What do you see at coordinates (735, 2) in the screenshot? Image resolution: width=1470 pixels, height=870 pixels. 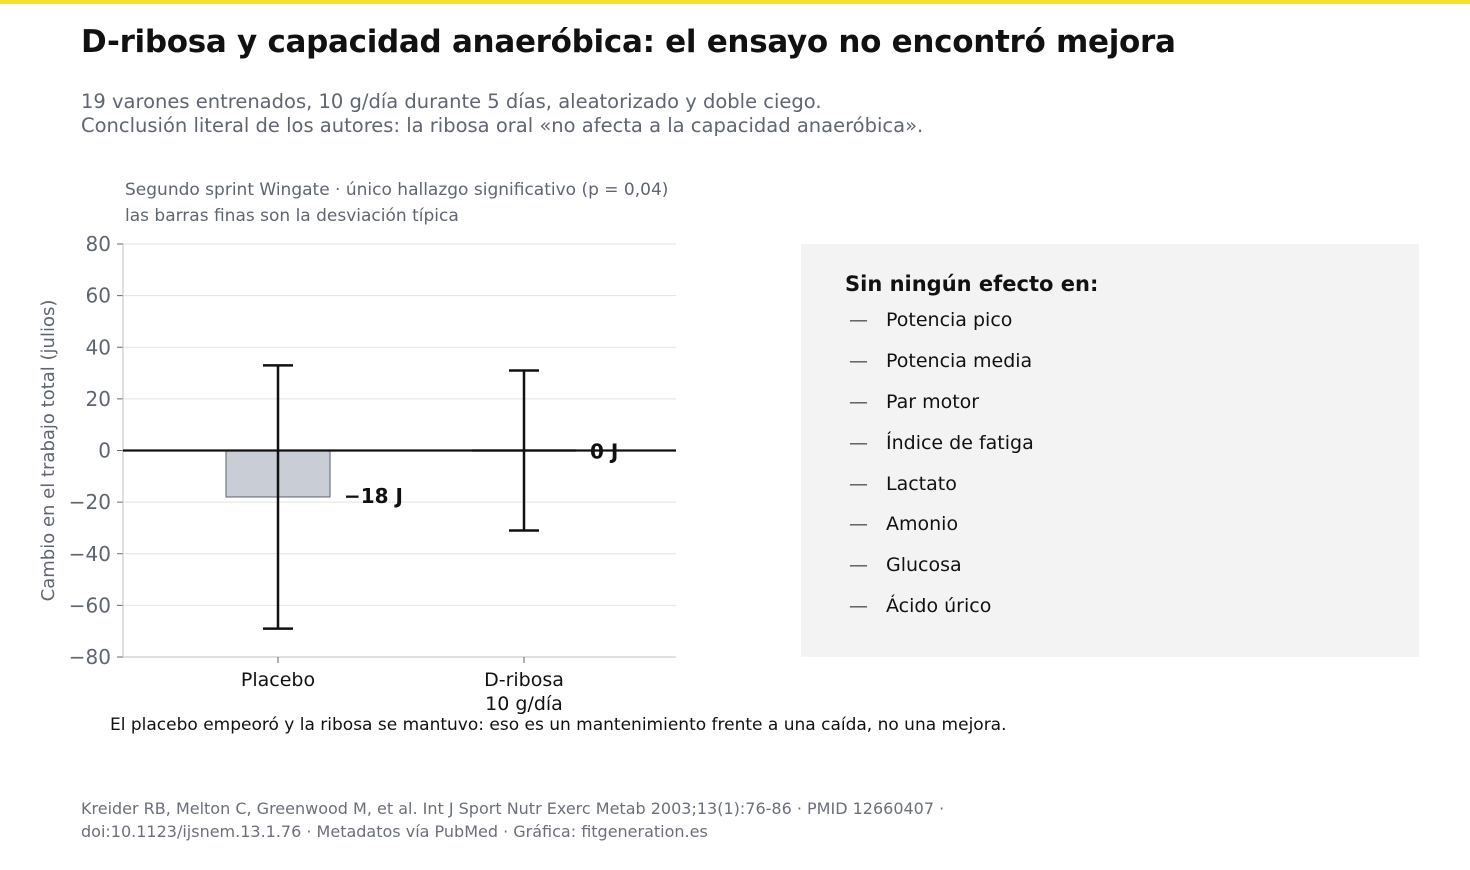 I see `top-accent-bar` at bounding box center [735, 2].